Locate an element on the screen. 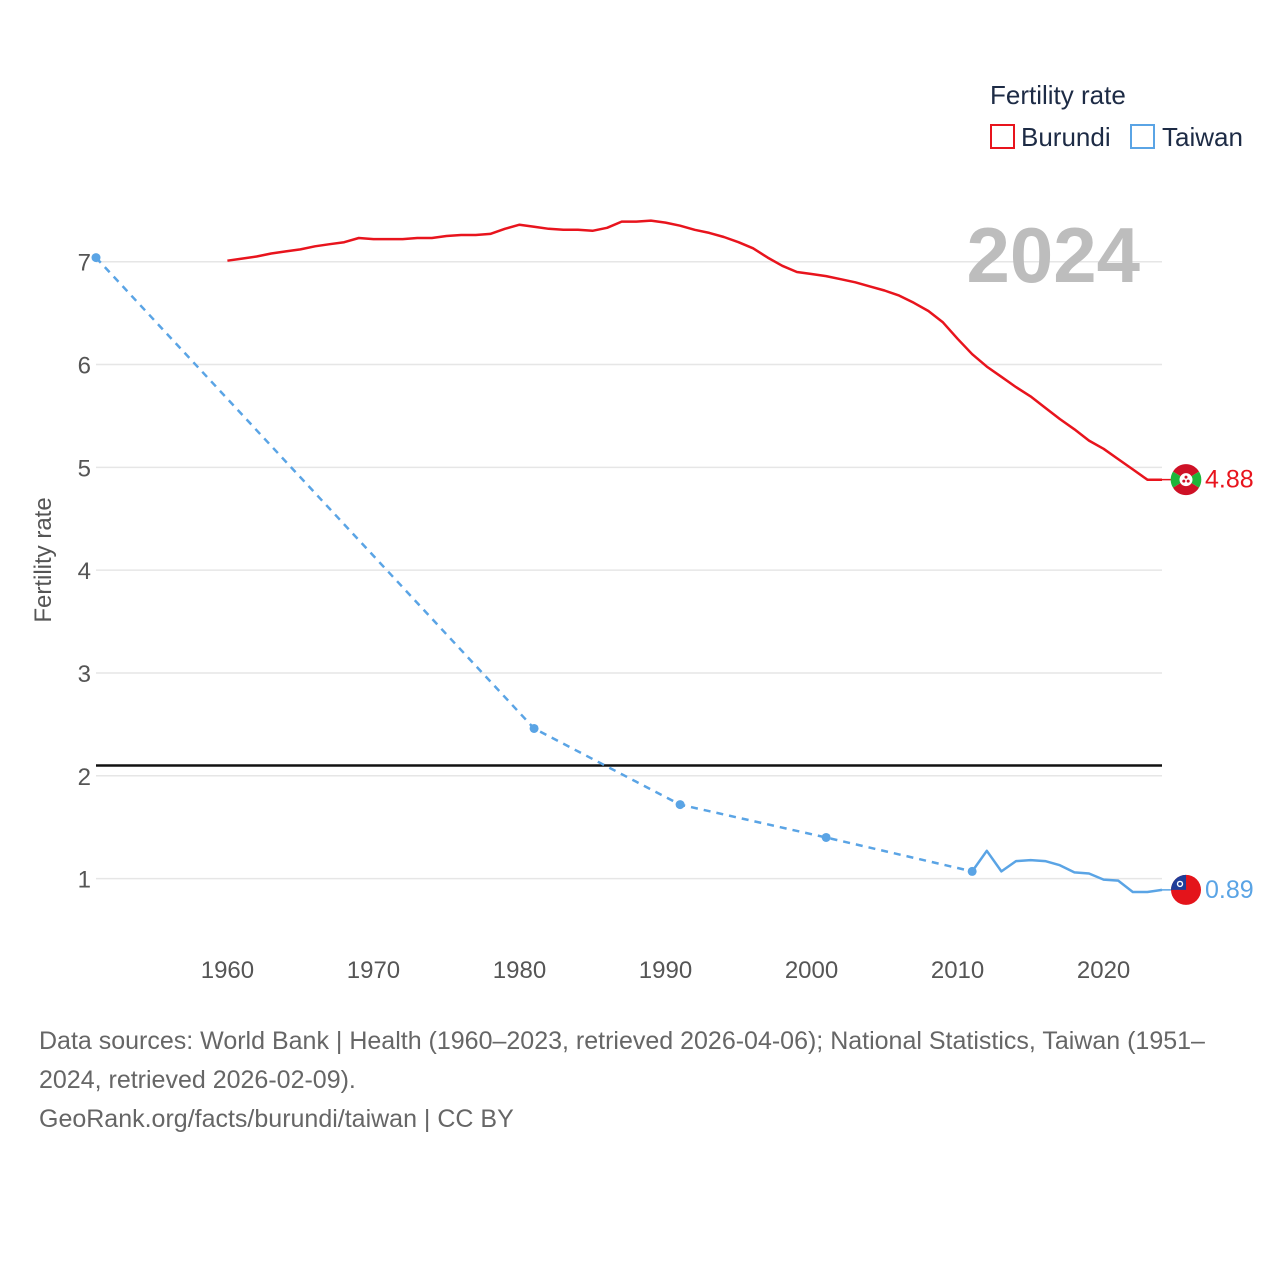 This screenshot has height=1280, width=1280. end-markers: 4.88 0.89 is located at coordinates (1208, 684).